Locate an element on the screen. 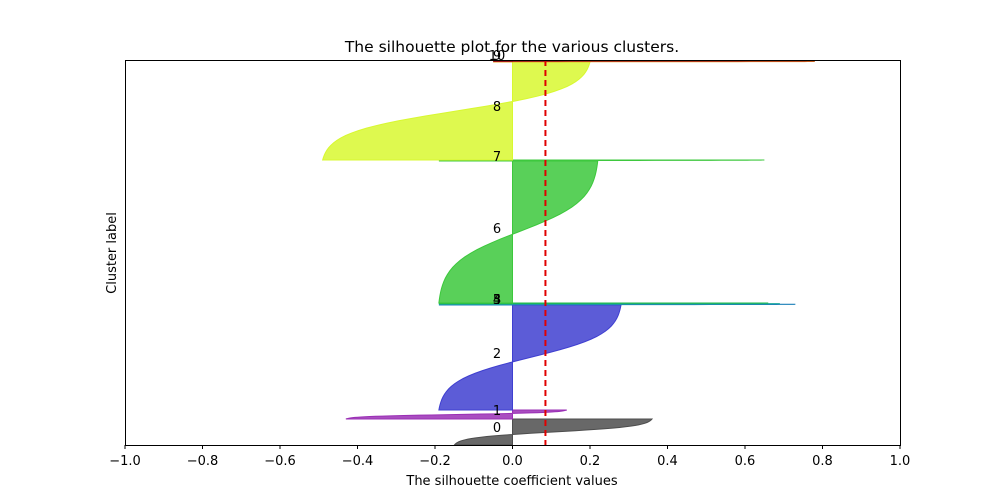  cluster-label-7: 7 is located at coordinates (497, 157).